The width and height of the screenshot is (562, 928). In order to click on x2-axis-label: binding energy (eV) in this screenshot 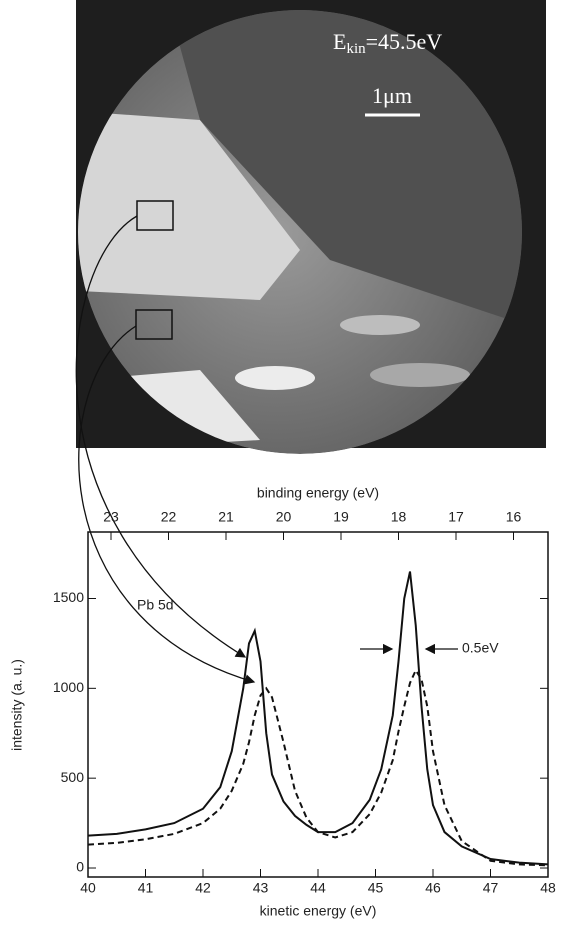, I will do `click(318, 493)`.